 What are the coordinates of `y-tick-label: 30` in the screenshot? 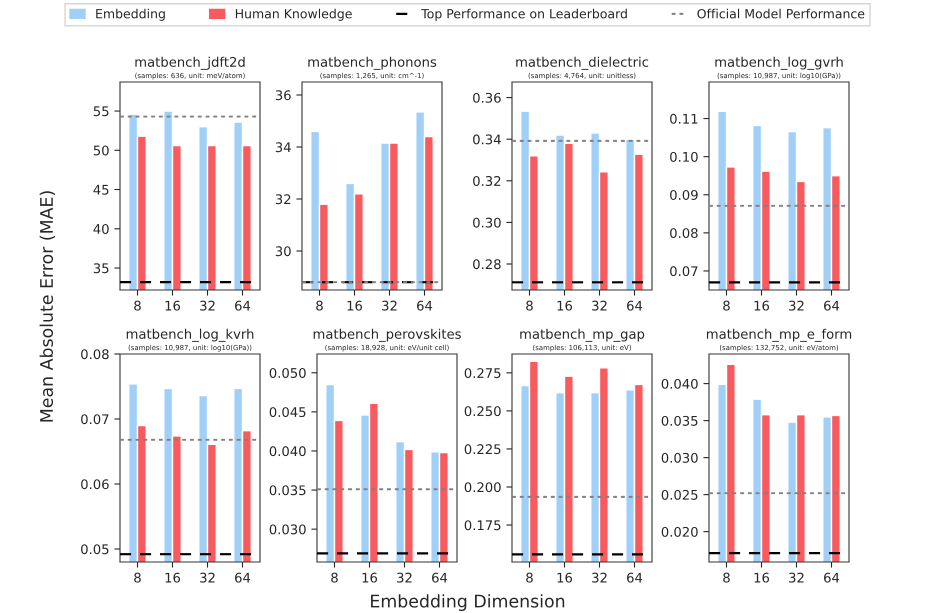 It's located at (283, 251).